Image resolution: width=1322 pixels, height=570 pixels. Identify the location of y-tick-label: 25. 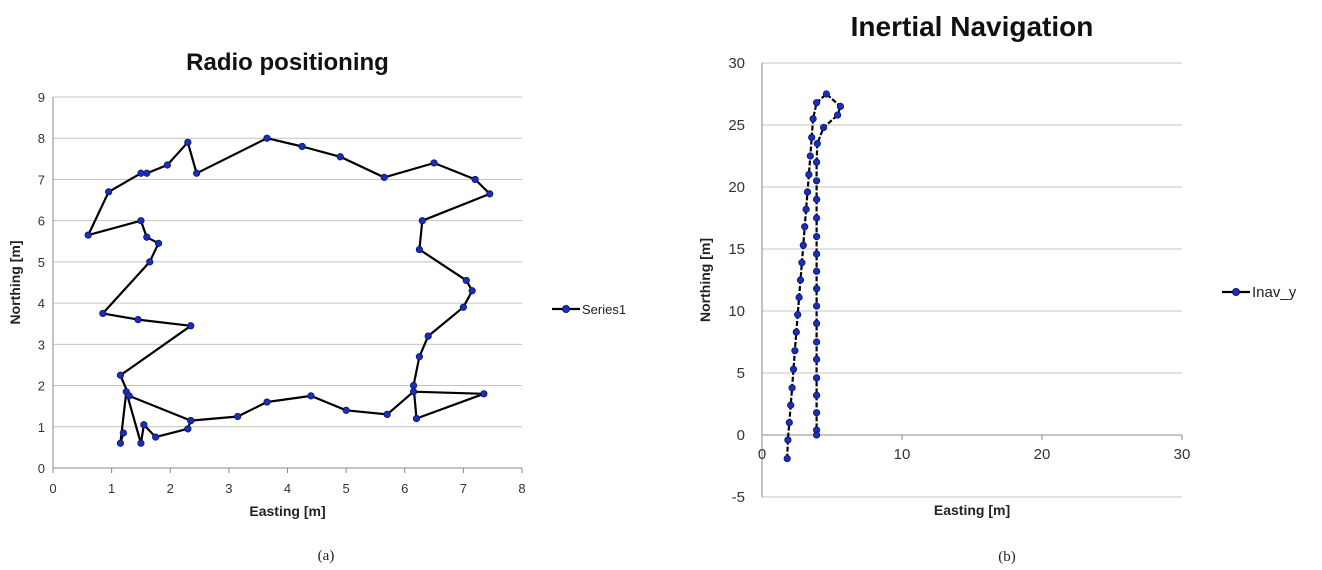
(736, 125).